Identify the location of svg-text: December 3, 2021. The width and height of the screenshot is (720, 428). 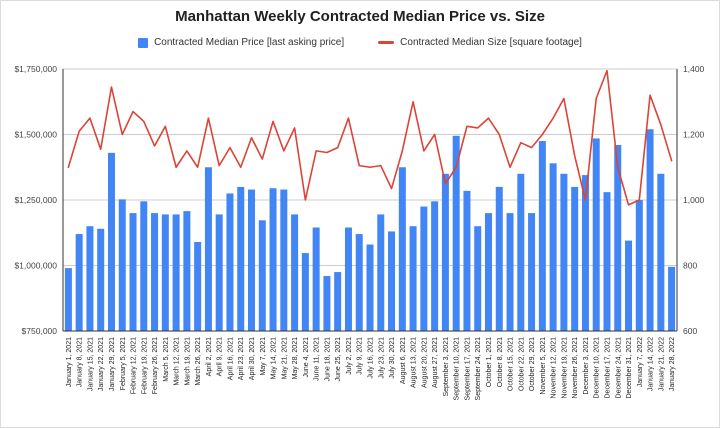
(586, 366).